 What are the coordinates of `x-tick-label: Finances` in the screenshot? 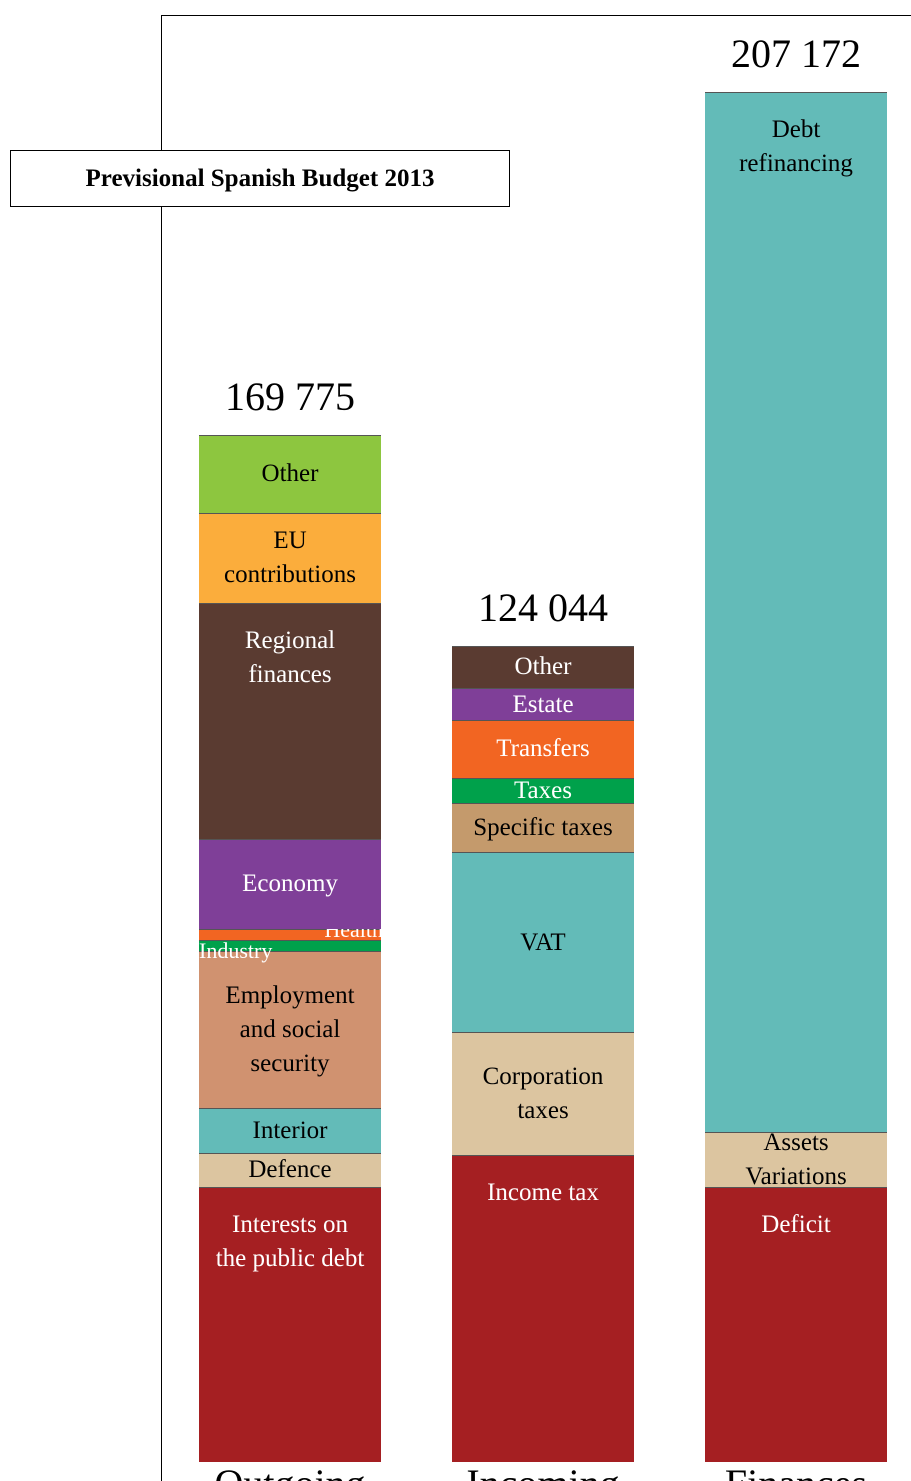 It's located at (788, 1470).